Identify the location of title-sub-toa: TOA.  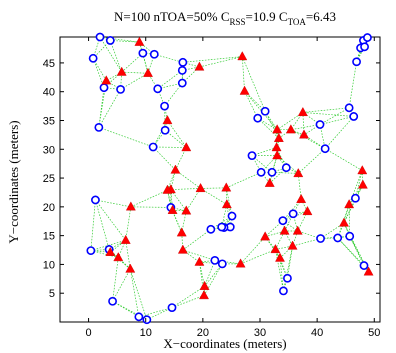
(297, 22).